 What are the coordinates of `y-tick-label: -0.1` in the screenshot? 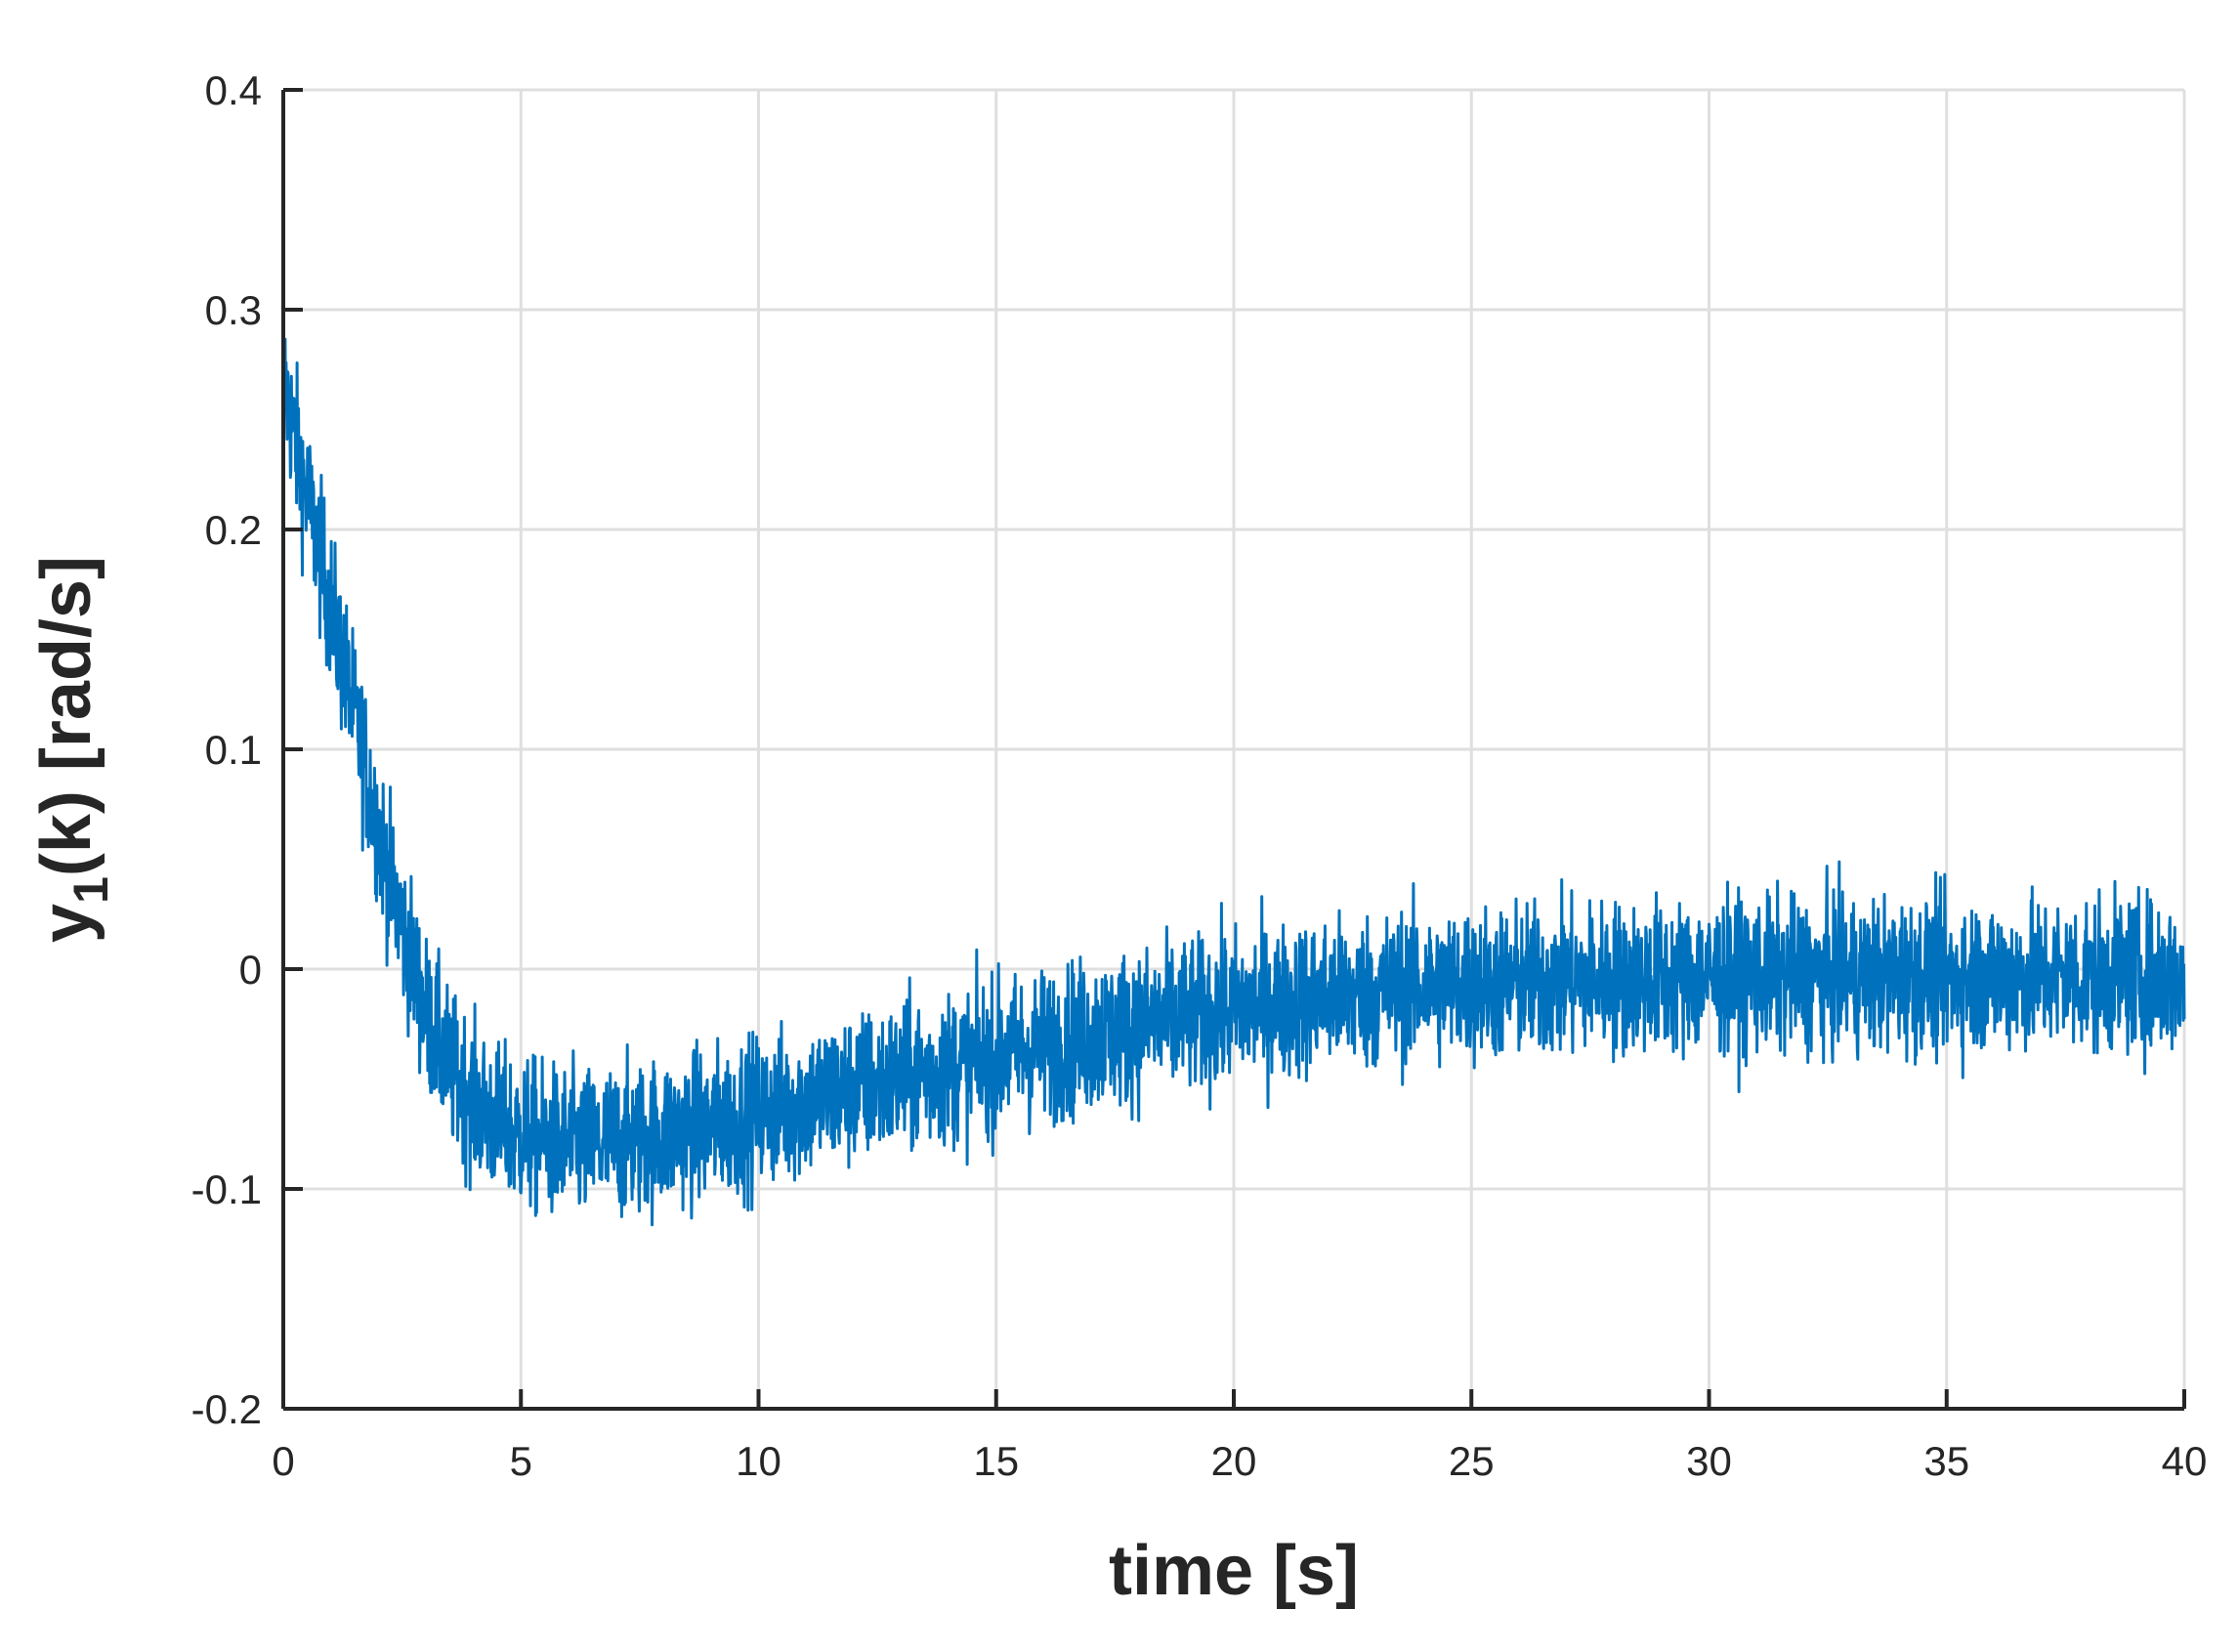 It's located at (227, 1189).